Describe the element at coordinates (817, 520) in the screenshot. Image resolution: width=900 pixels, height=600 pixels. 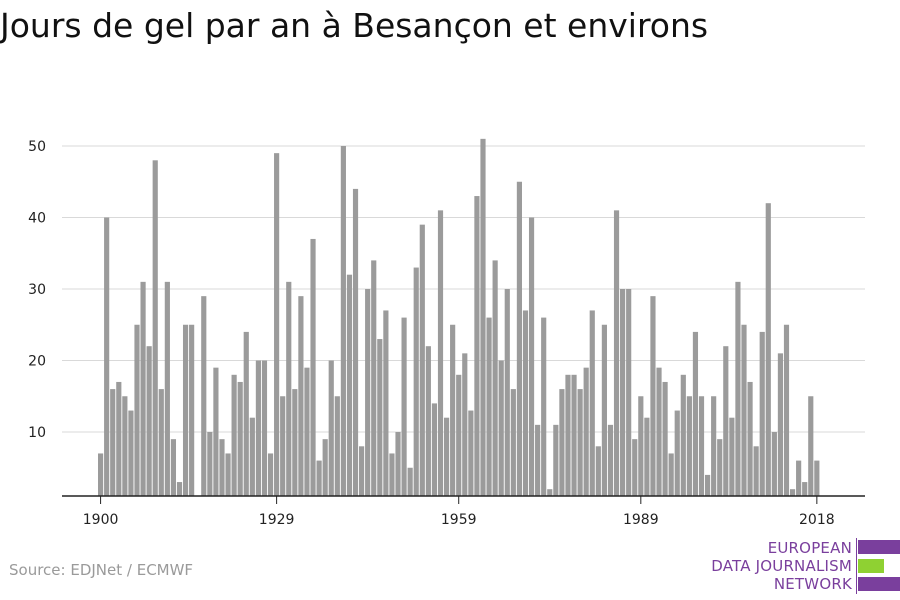
I see `x-tick-label: 2018` at that location.